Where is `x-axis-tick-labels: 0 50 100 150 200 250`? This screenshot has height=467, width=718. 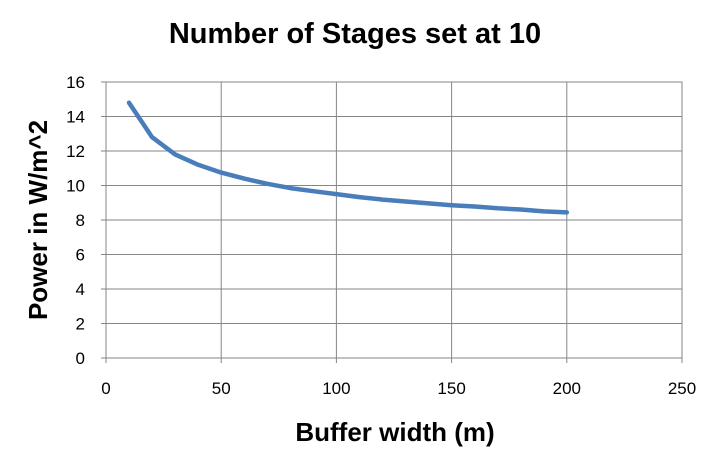 x-axis-tick-labels: 0 50 100 150 200 250 is located at coordinates (398, 388).